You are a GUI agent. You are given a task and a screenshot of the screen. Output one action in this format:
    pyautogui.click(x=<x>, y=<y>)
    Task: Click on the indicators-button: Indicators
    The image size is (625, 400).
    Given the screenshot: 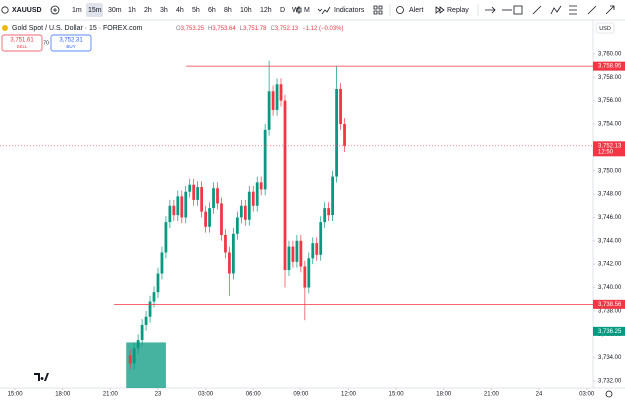 What is the action you would take?
    pyautogui.click(x=349, y=10)
    